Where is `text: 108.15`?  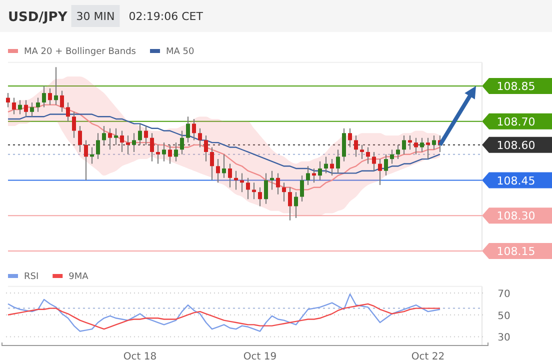 text: 108.15 is located at coordinates (516, 251).